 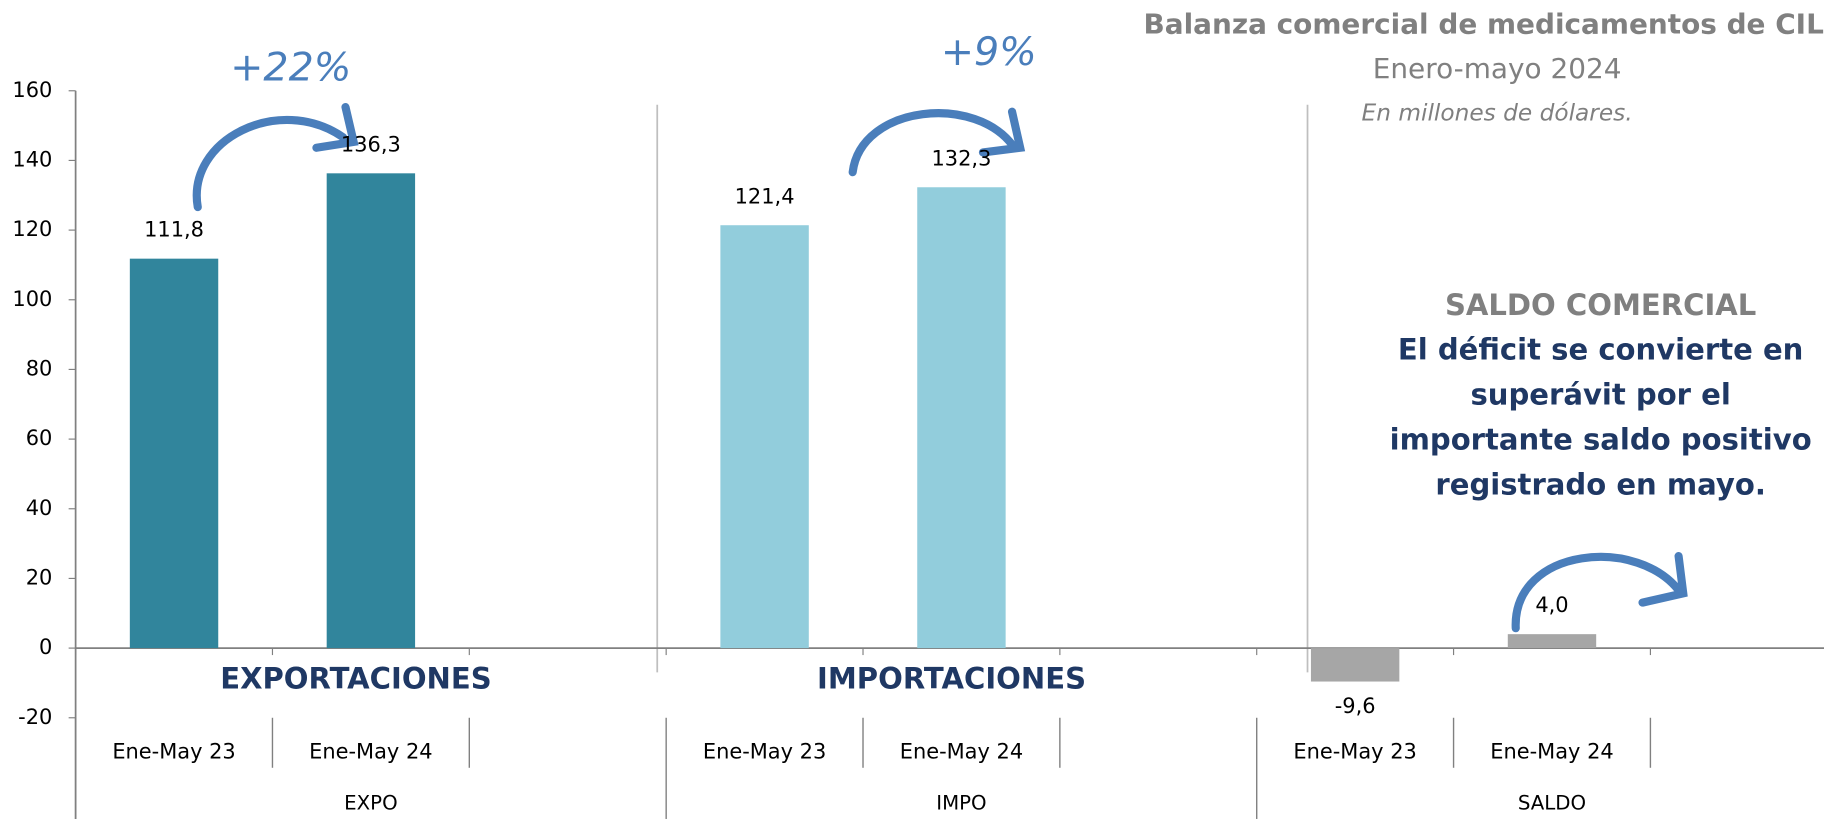 I want to click on value-label: 111,8, so click(x=174, y=230).